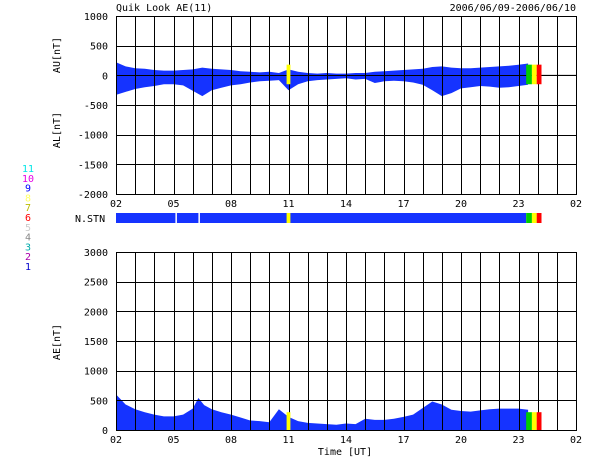  What do you see at coordinates (90, 219) in the screenshot?
I see `station-bar-title: N.STN` at bounding box center [90, 219].